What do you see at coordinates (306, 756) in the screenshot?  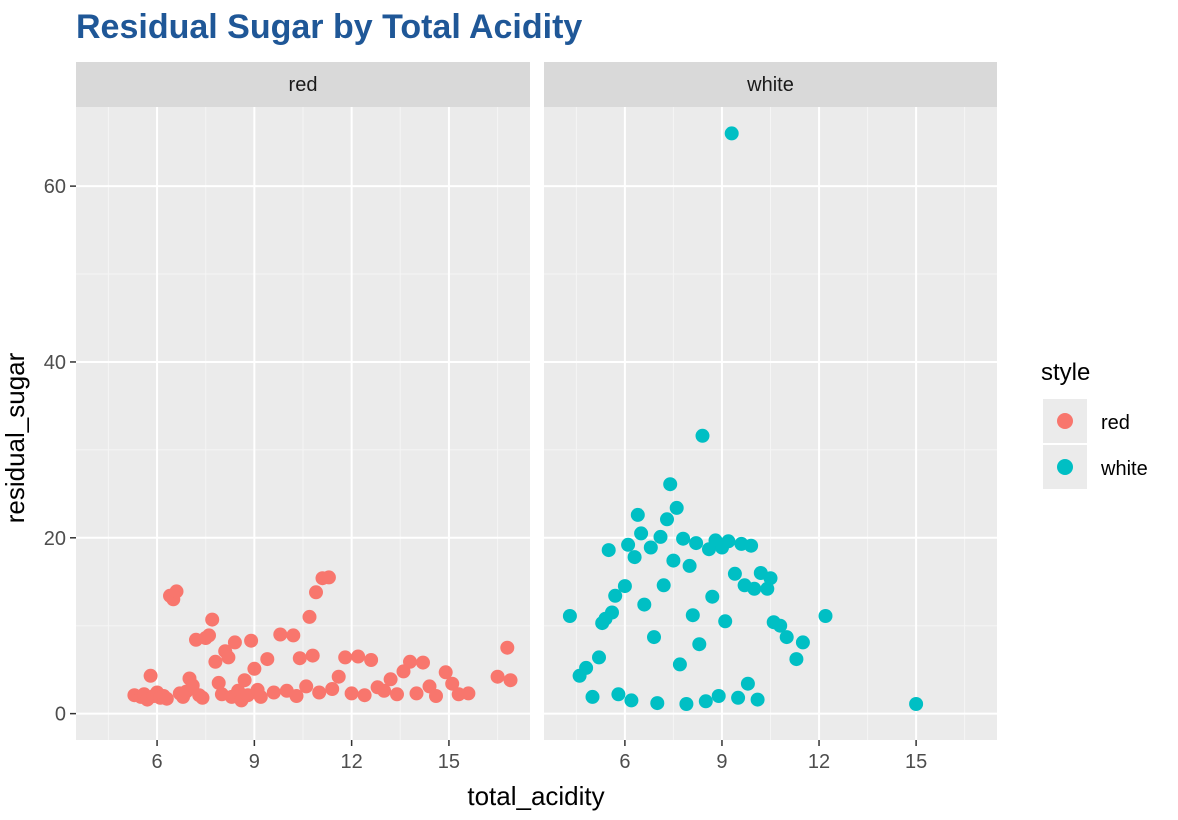 I see `x-axis-red: 6 9 12 15` at bounding box center [306, 756].